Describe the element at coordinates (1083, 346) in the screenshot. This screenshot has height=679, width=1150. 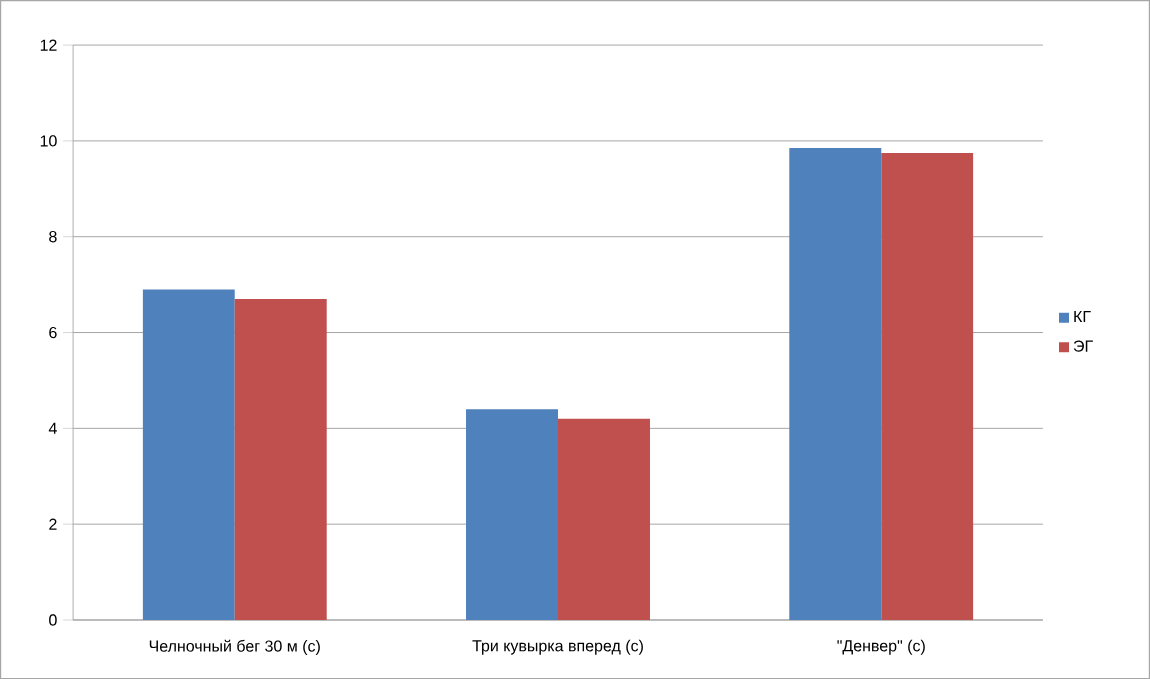
I see `legend-label: ЭГ` at that location.